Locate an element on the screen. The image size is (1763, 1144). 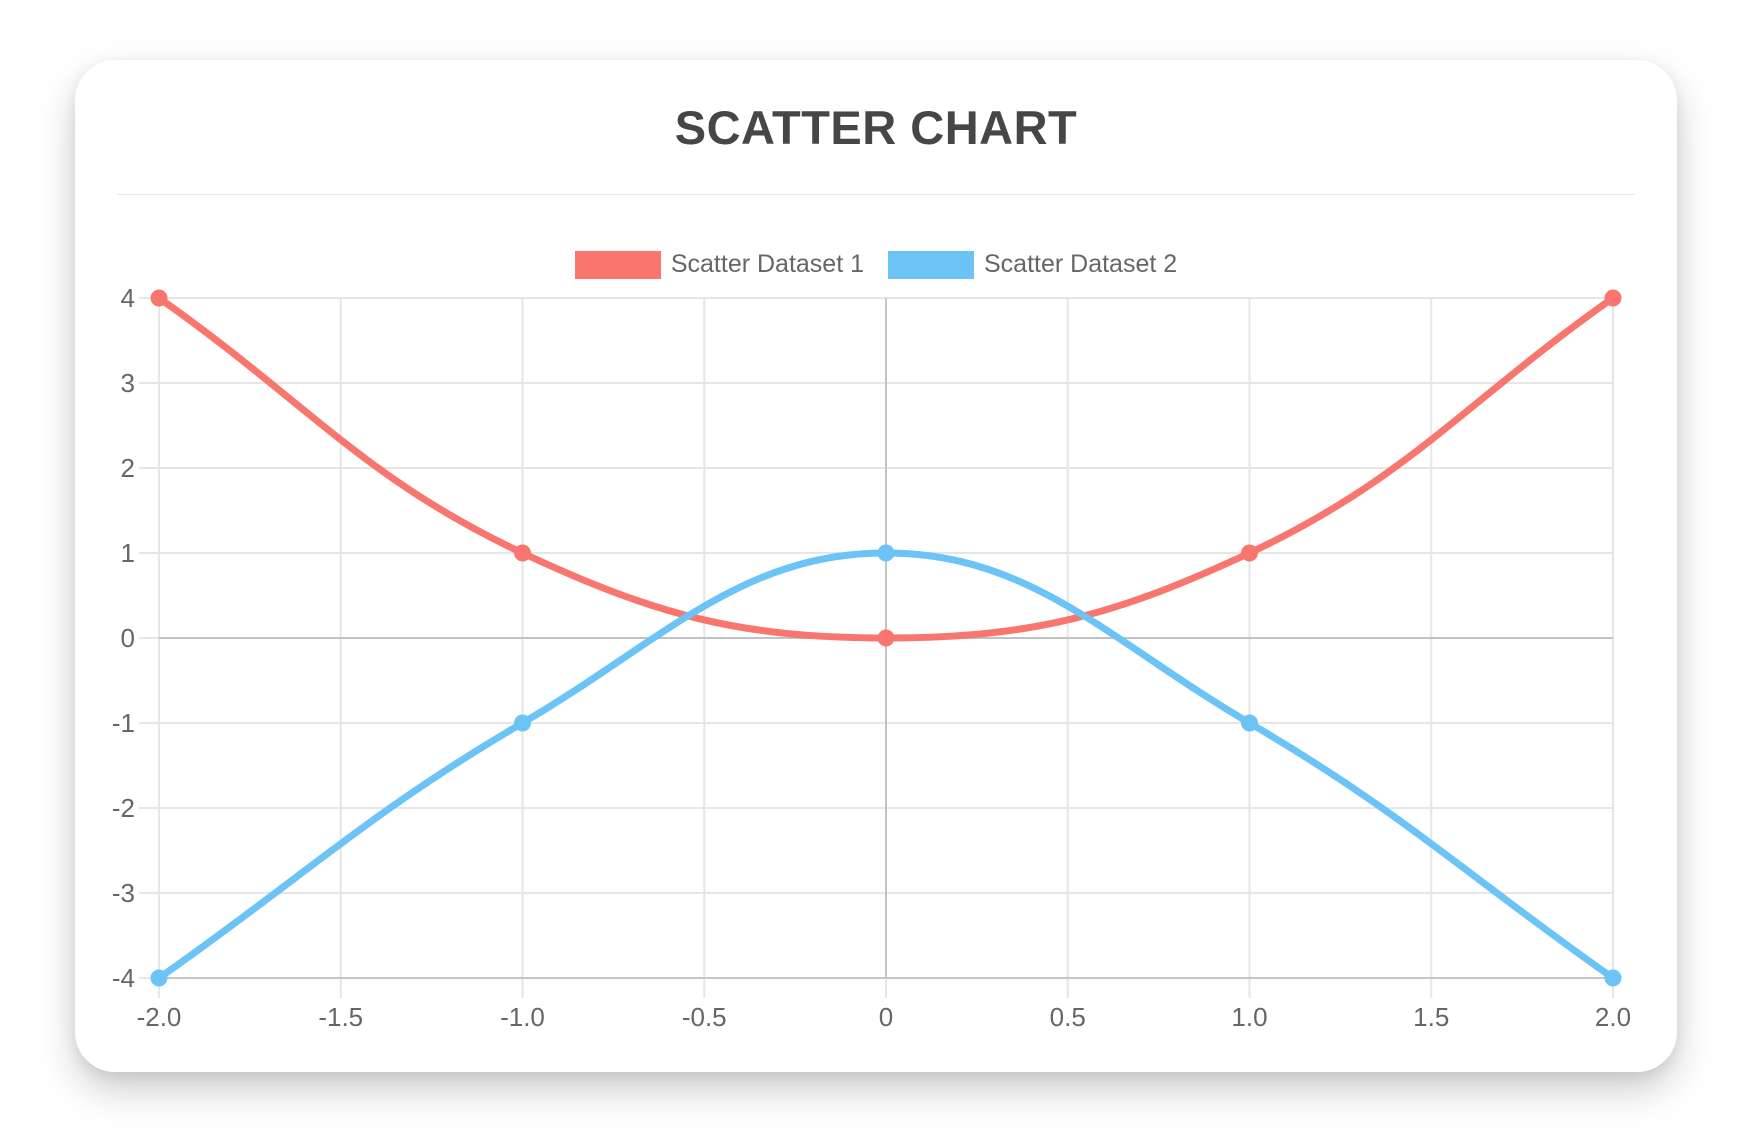
y-tick-label: 2 is located at coordinates (128, 468).